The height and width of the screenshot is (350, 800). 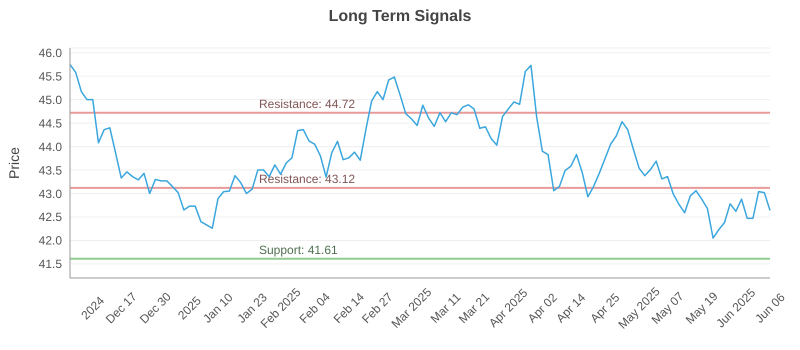 What do you see at coordinates (400, 17) in the screenshot?
I see `chart-title: Long Term Signals` at bounding box center [400, 17].